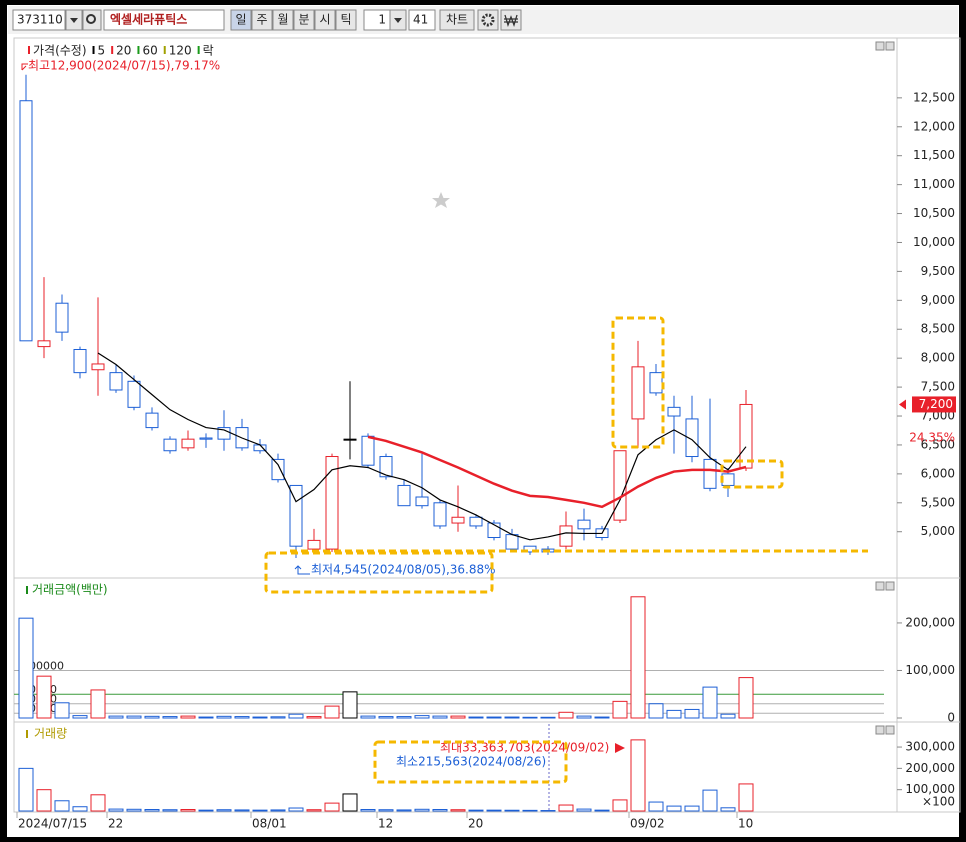 This screenshot has width=966, height=842. I want to click on x-tick-label: 08/01, so click(269, 824).